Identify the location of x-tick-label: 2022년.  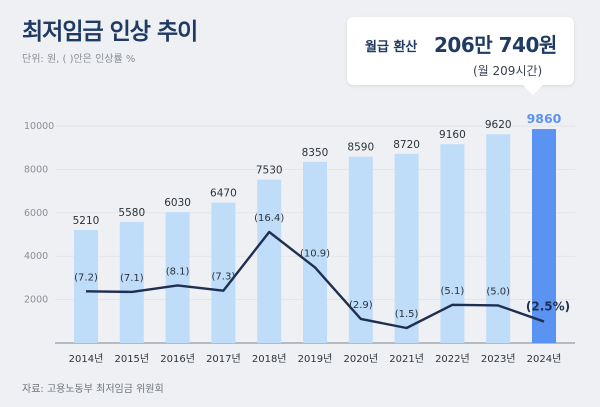
(452, 359).